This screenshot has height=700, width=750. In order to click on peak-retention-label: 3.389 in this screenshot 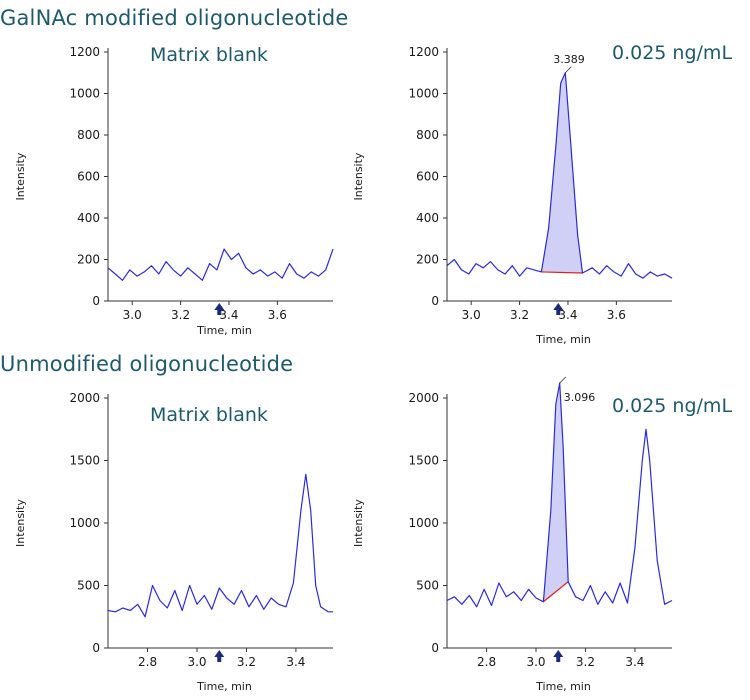, I will do `click(569, 59)`.